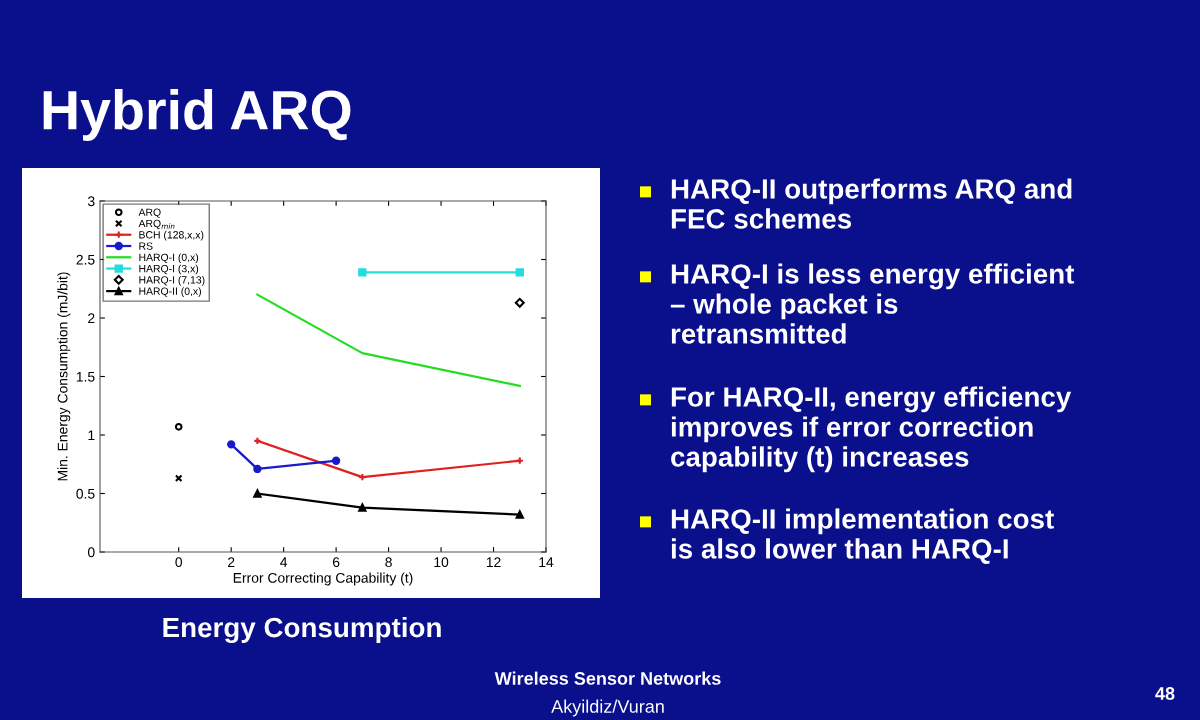 This screenshot has width=1200, height=720. Describe the element at coordinates (546, 562) in the screenshot. I see `x-tick-label: 14` at that location.